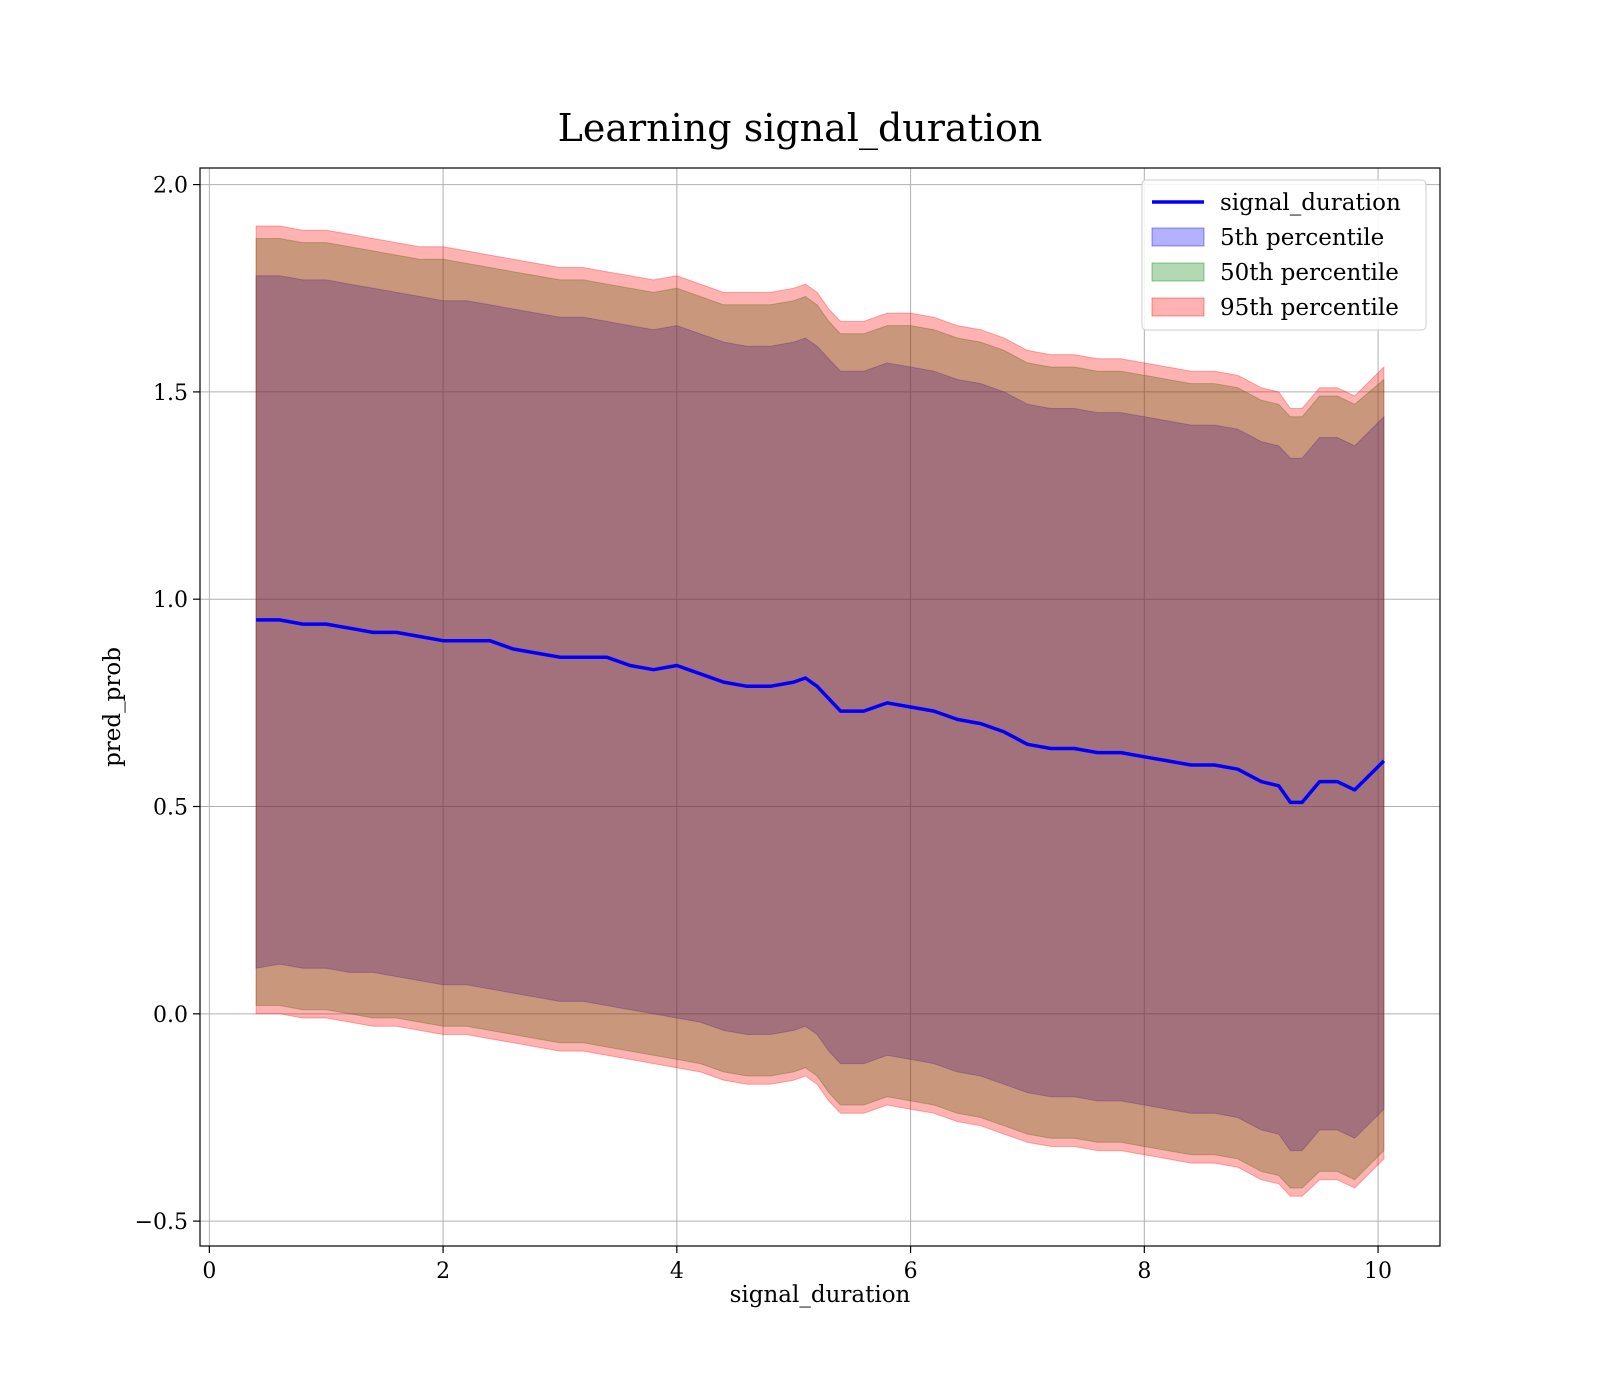 This screenshot has height=1400, width=1600. What do you see at coordinates (161, 1222) in the screenshot?
I see `y-tick-label: −0.5` at bounding box center [161, 1222].